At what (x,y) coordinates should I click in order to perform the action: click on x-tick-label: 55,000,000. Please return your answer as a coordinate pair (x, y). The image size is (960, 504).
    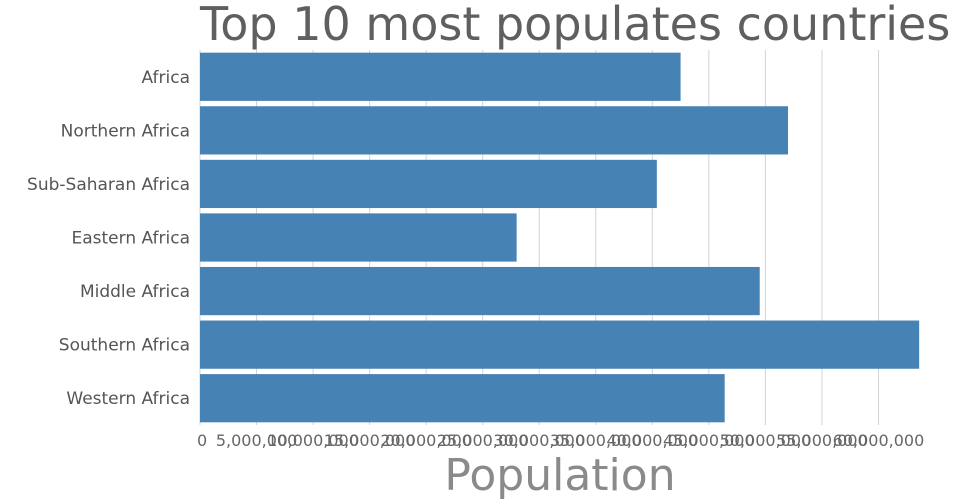
    Looking at the image, I should click on (822, 440).